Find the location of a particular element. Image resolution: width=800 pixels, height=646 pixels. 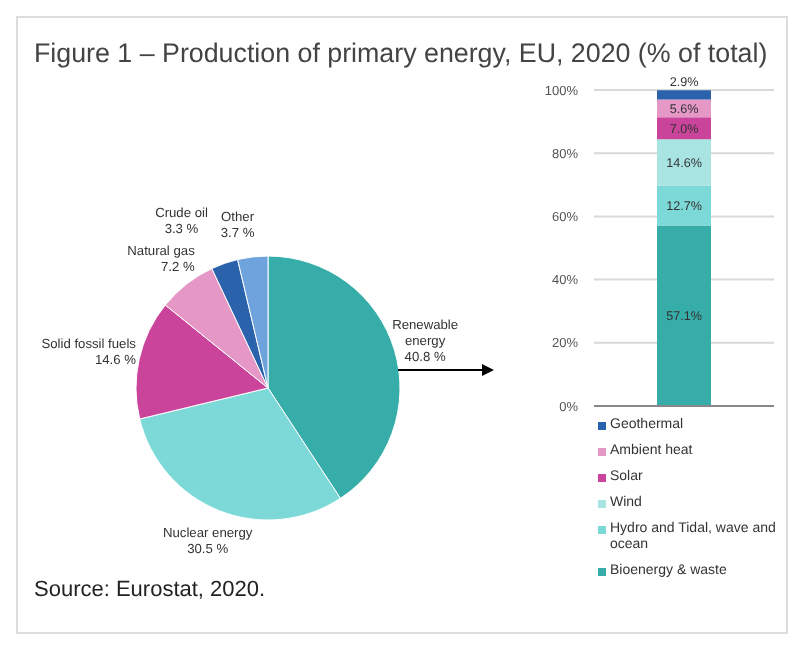

chart-title: Figure 1 – Production of primary energy, EU, 2020 (% of total) is located at coordinates (401, 53).